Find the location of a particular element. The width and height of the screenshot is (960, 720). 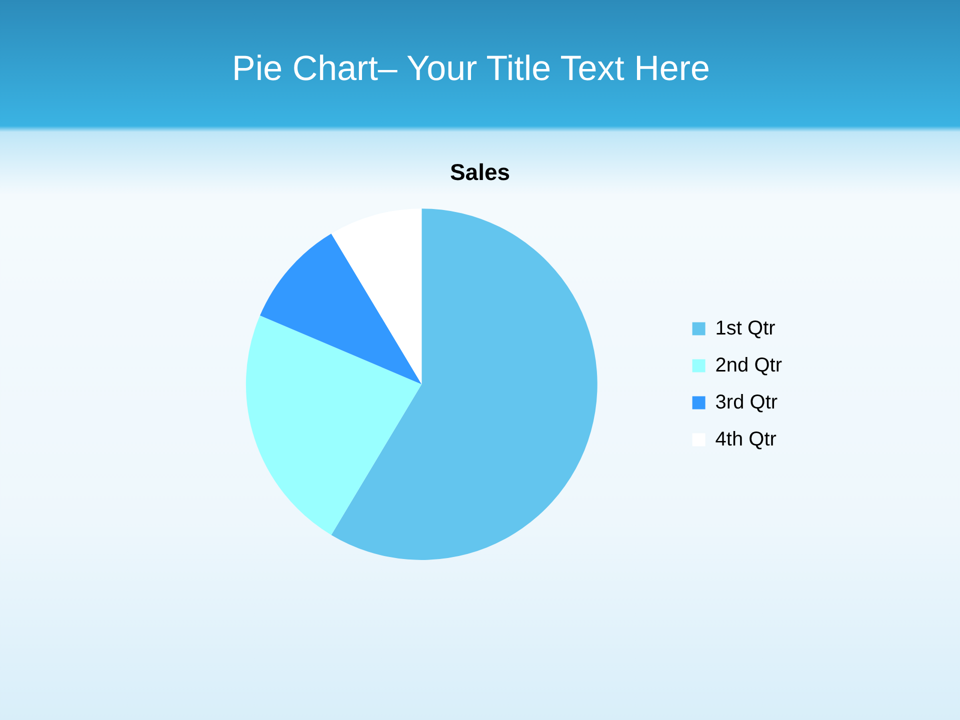

chart-title: Pie Chart– Your Title Text Here is located at coordinates (471, 69).